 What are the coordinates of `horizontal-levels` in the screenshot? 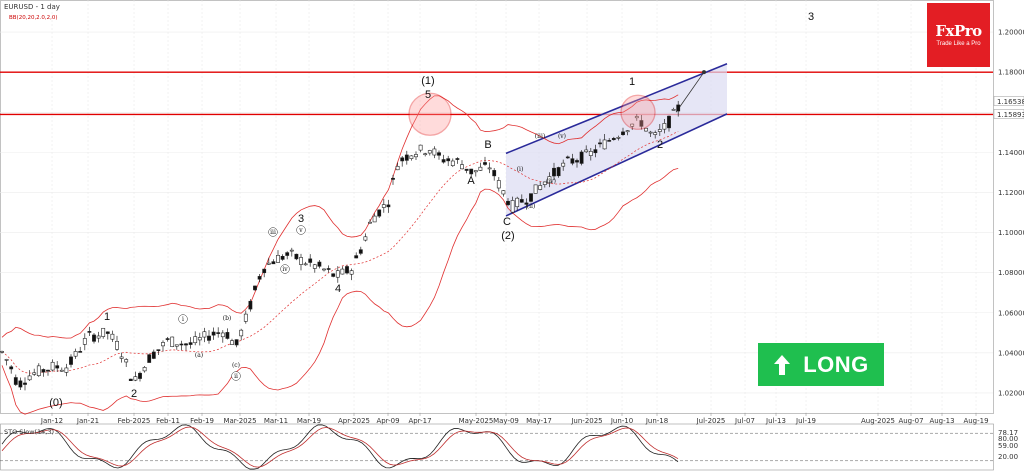 It's located at (496, 93).